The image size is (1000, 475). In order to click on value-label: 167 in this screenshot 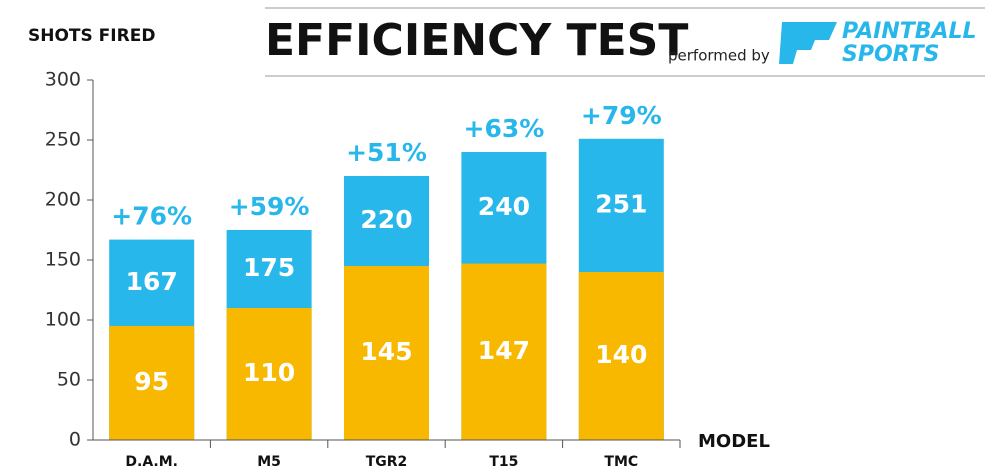, I will do `click(152, 281)`.